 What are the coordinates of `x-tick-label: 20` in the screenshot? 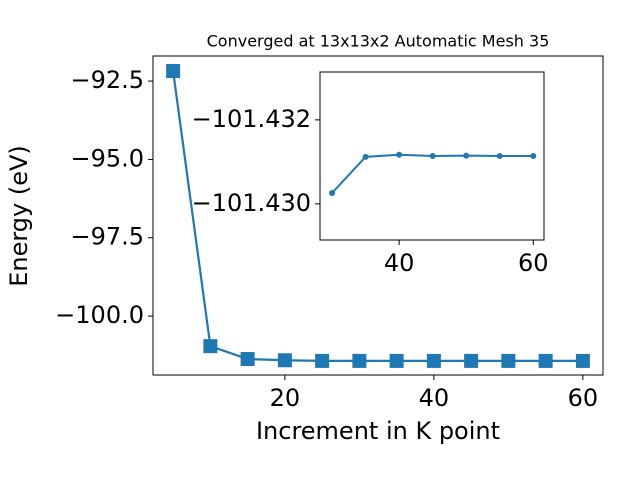 It's located at (285, 398).